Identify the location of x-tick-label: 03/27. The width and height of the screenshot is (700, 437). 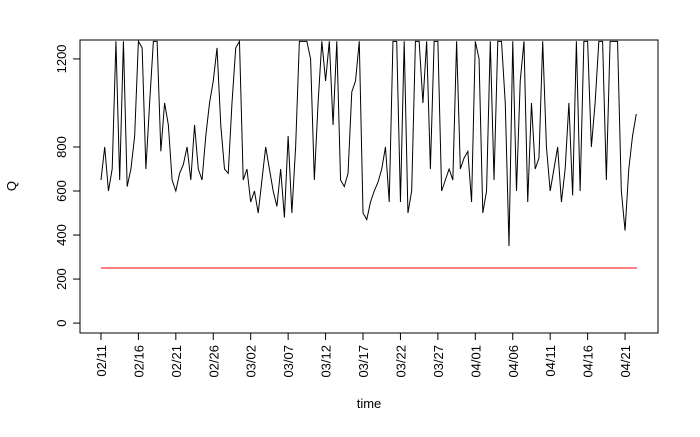
(438, 361).